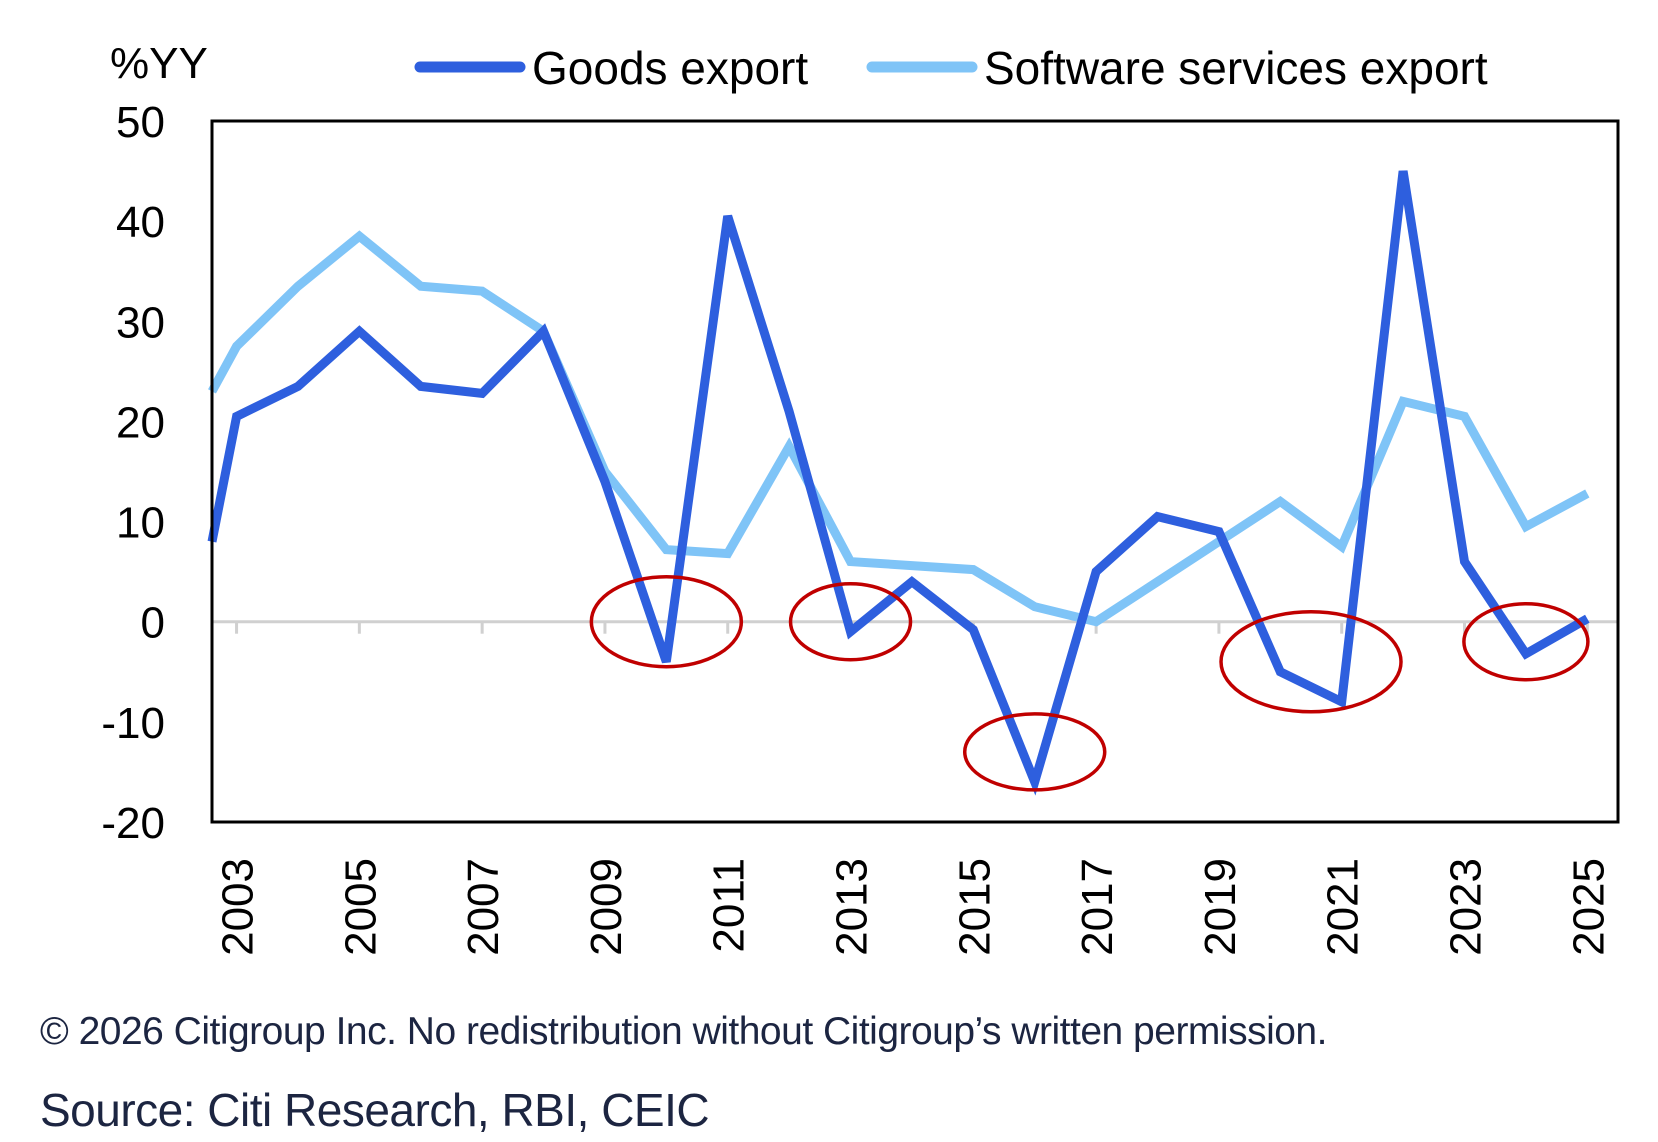 The width and height of the screenshot is (1658, 1142). Describe the element at coordinates (852, 907) in the screenshot. I see `x-tick-label: 2013` at that location.